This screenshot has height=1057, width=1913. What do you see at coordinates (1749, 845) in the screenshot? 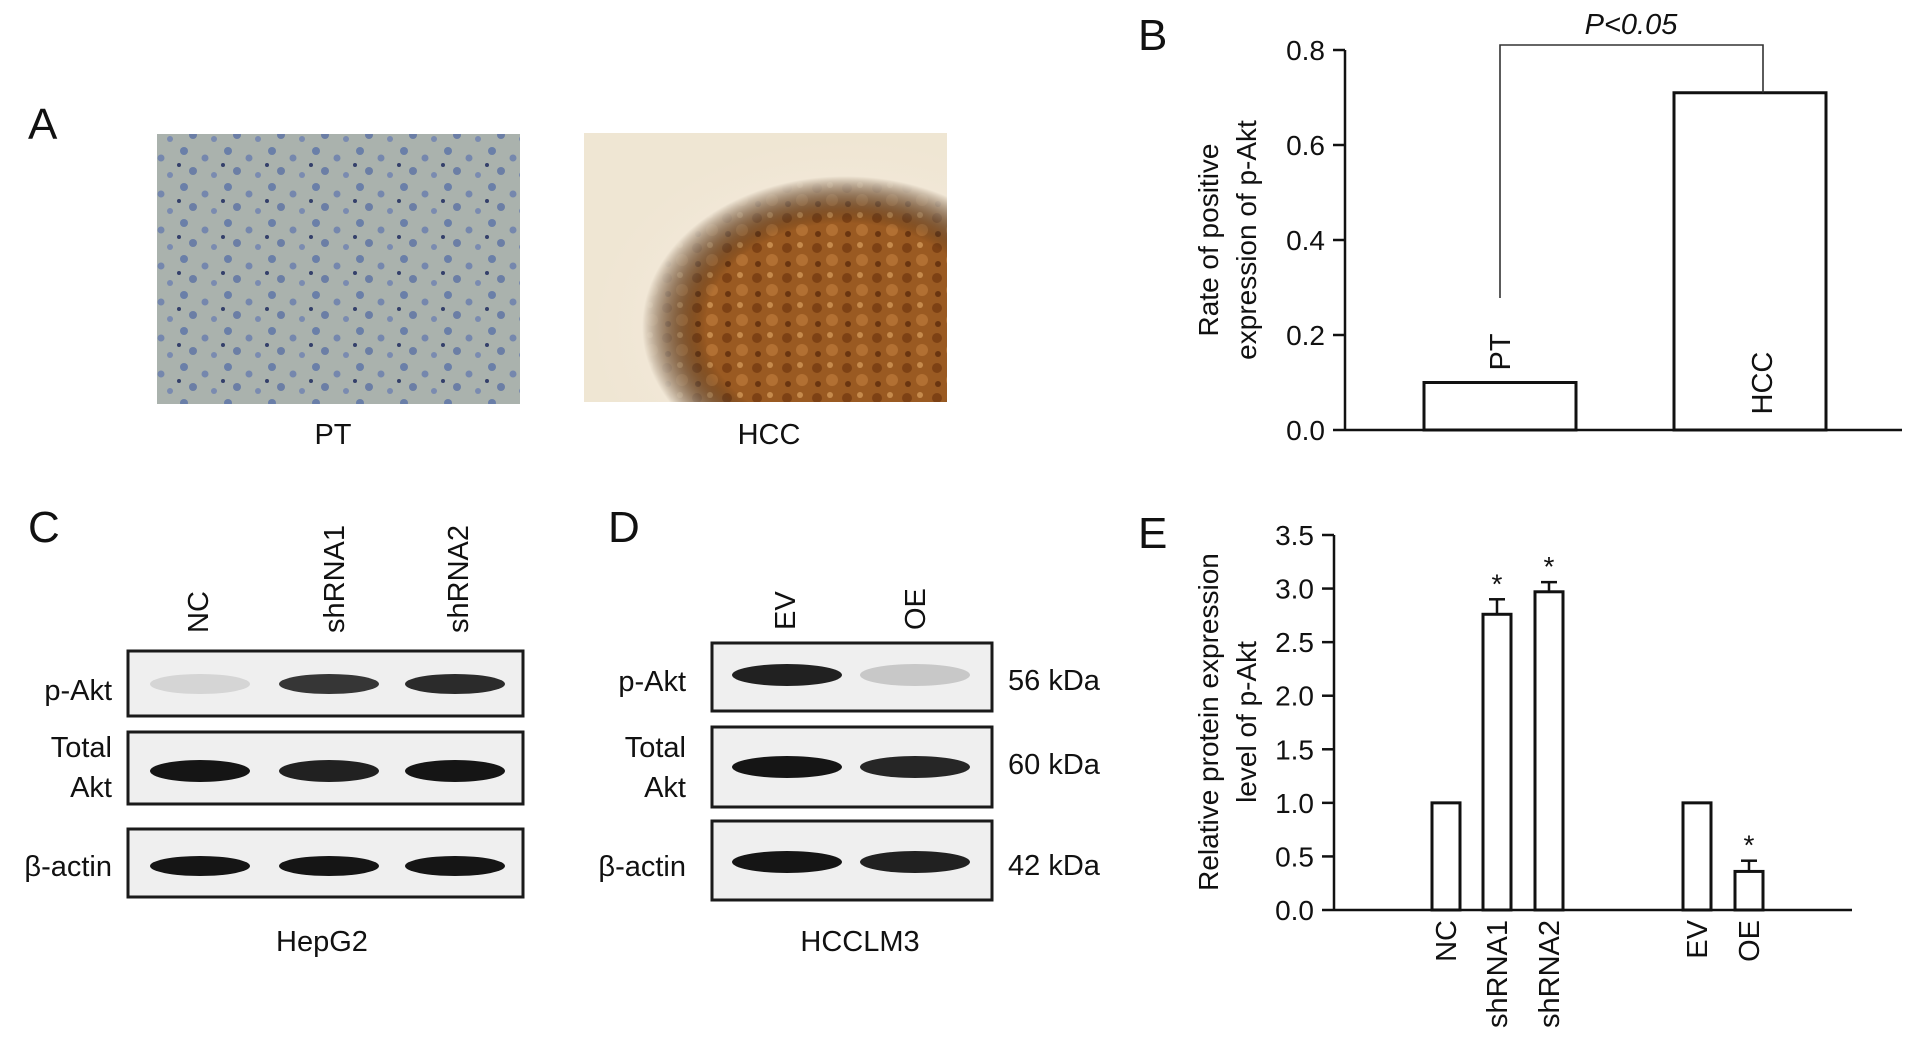
I see `e-significance-star-oe: *` at bounding box center [1749, 845].